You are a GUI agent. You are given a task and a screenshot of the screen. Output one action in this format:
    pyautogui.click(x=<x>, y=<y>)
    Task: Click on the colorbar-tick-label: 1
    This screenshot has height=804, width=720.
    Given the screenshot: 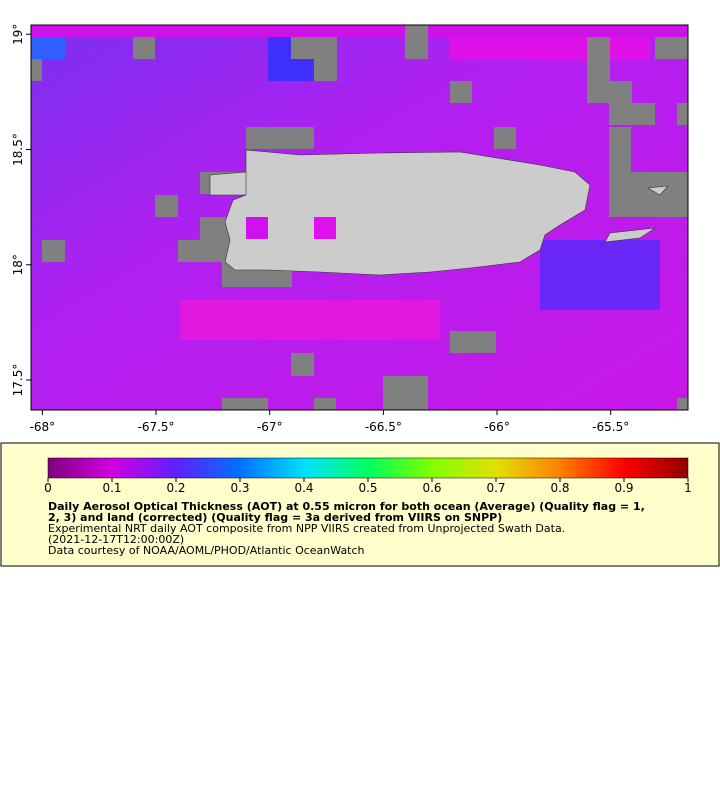 What is the action you would take?
    pyautogui.click(x=688, y=488)
    